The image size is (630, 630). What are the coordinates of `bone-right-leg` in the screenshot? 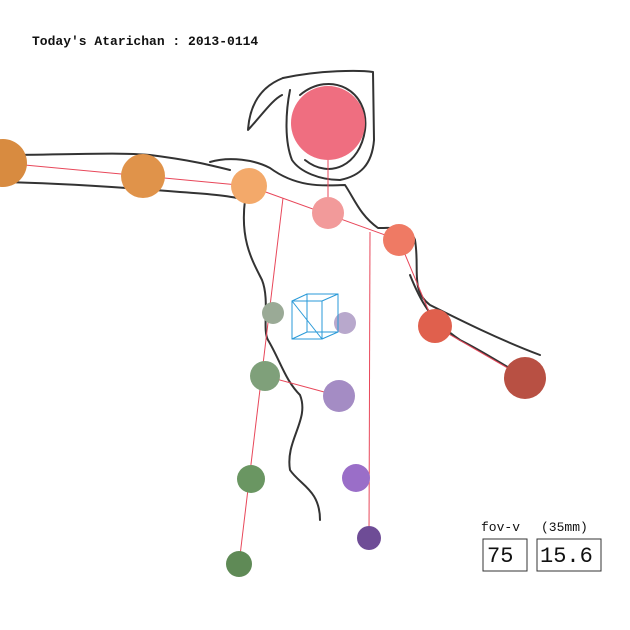 It's located at (369, 385).